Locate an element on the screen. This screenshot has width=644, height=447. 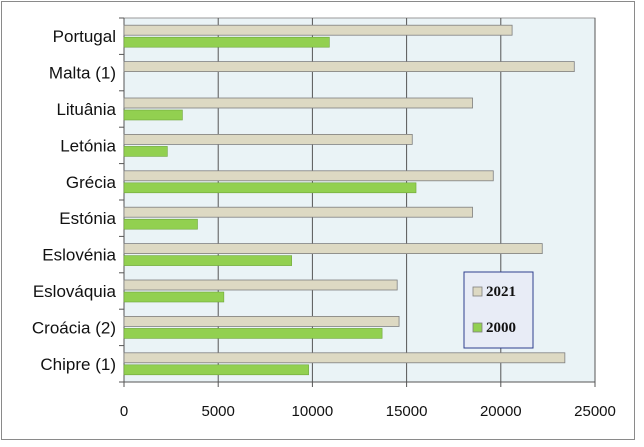
category-label: Letónia is located at coordinates (88, 145).